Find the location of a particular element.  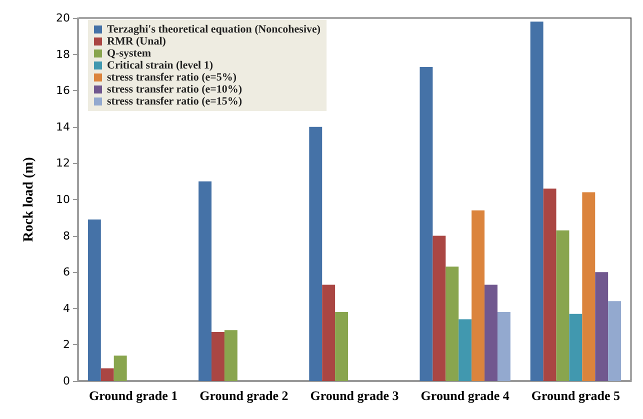

legend-label: RMR (Unal) is located at coordinates (136, 42).